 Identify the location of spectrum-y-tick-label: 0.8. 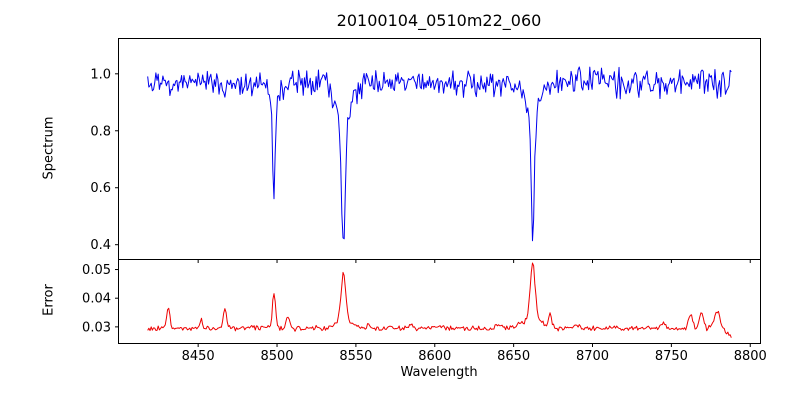
(100, 131).